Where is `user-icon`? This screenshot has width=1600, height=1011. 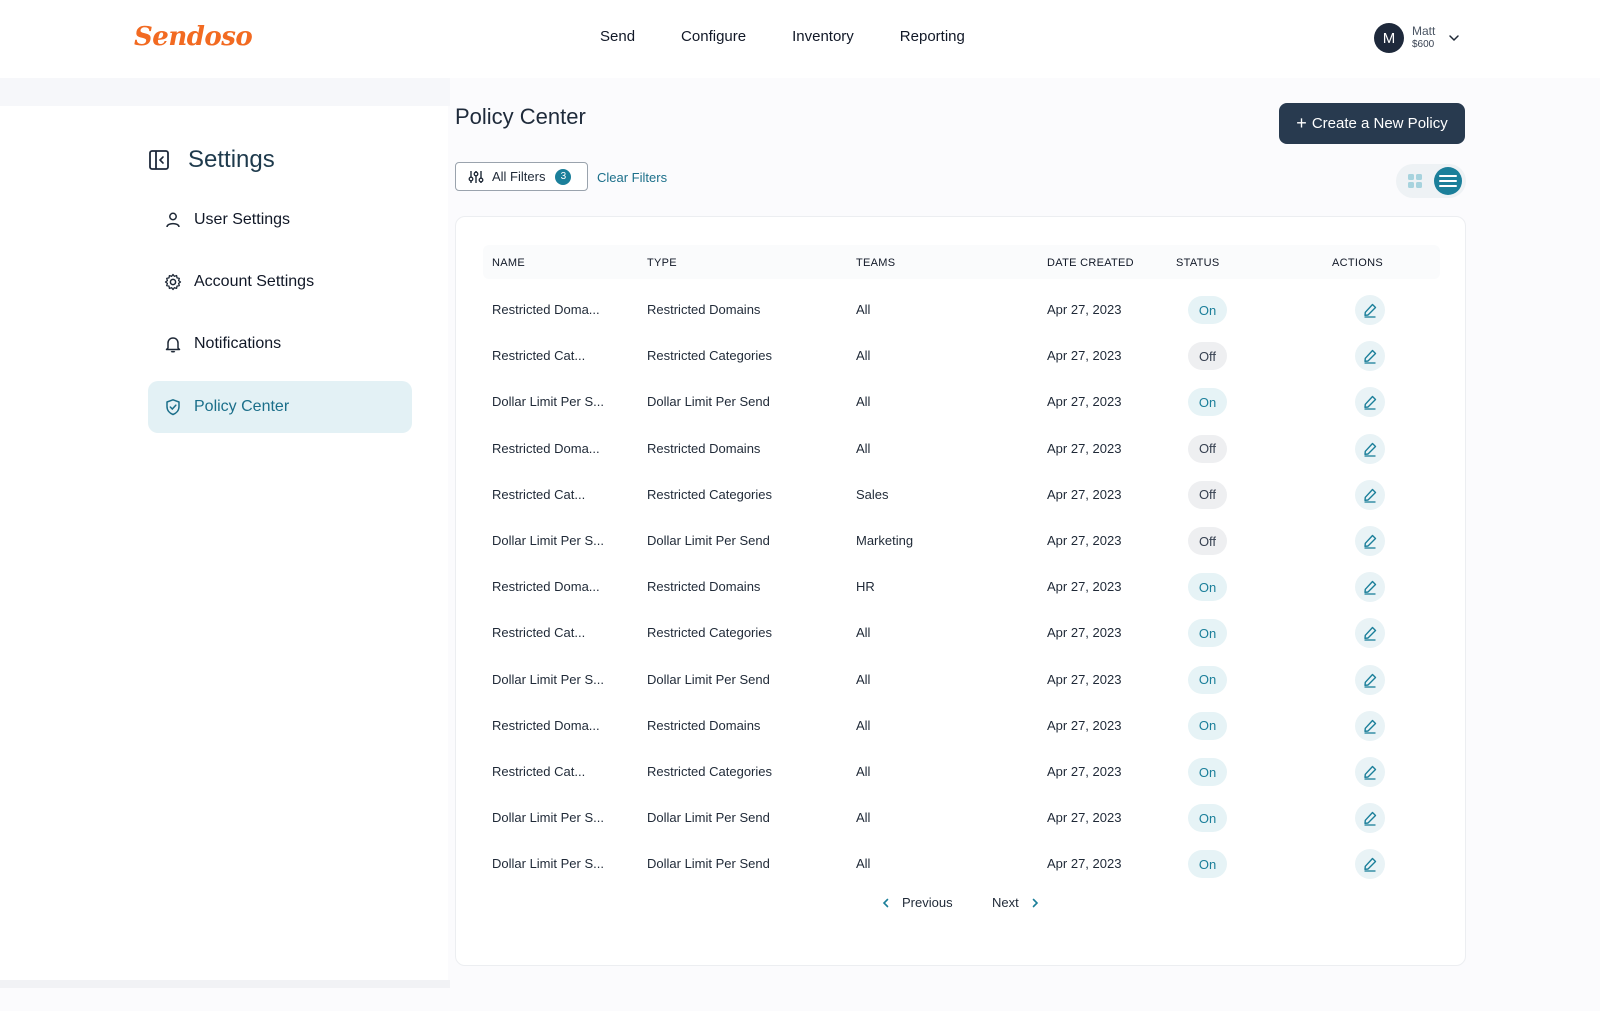 user-icon is located at coordinates (173, 220).